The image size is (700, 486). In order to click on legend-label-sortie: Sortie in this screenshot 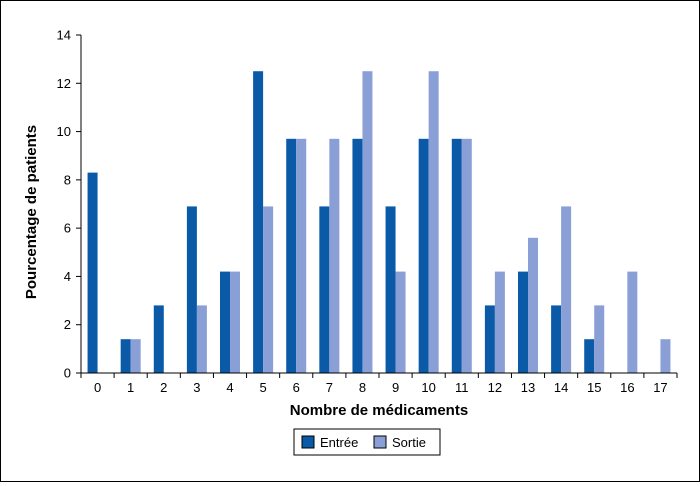, I will do `click(409, 442)`.